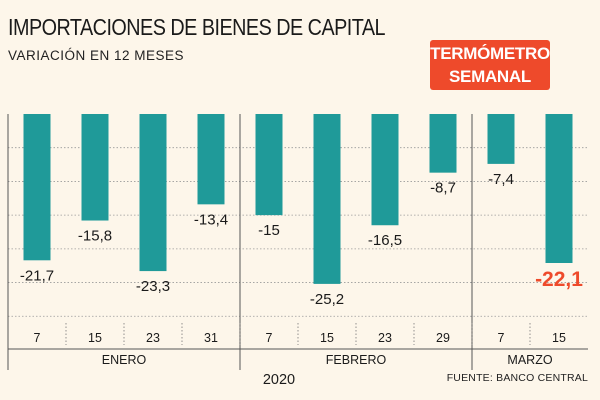 This screenshot has height=400, width=600. I want to click on data-label: -25,2, so click(327, 299).